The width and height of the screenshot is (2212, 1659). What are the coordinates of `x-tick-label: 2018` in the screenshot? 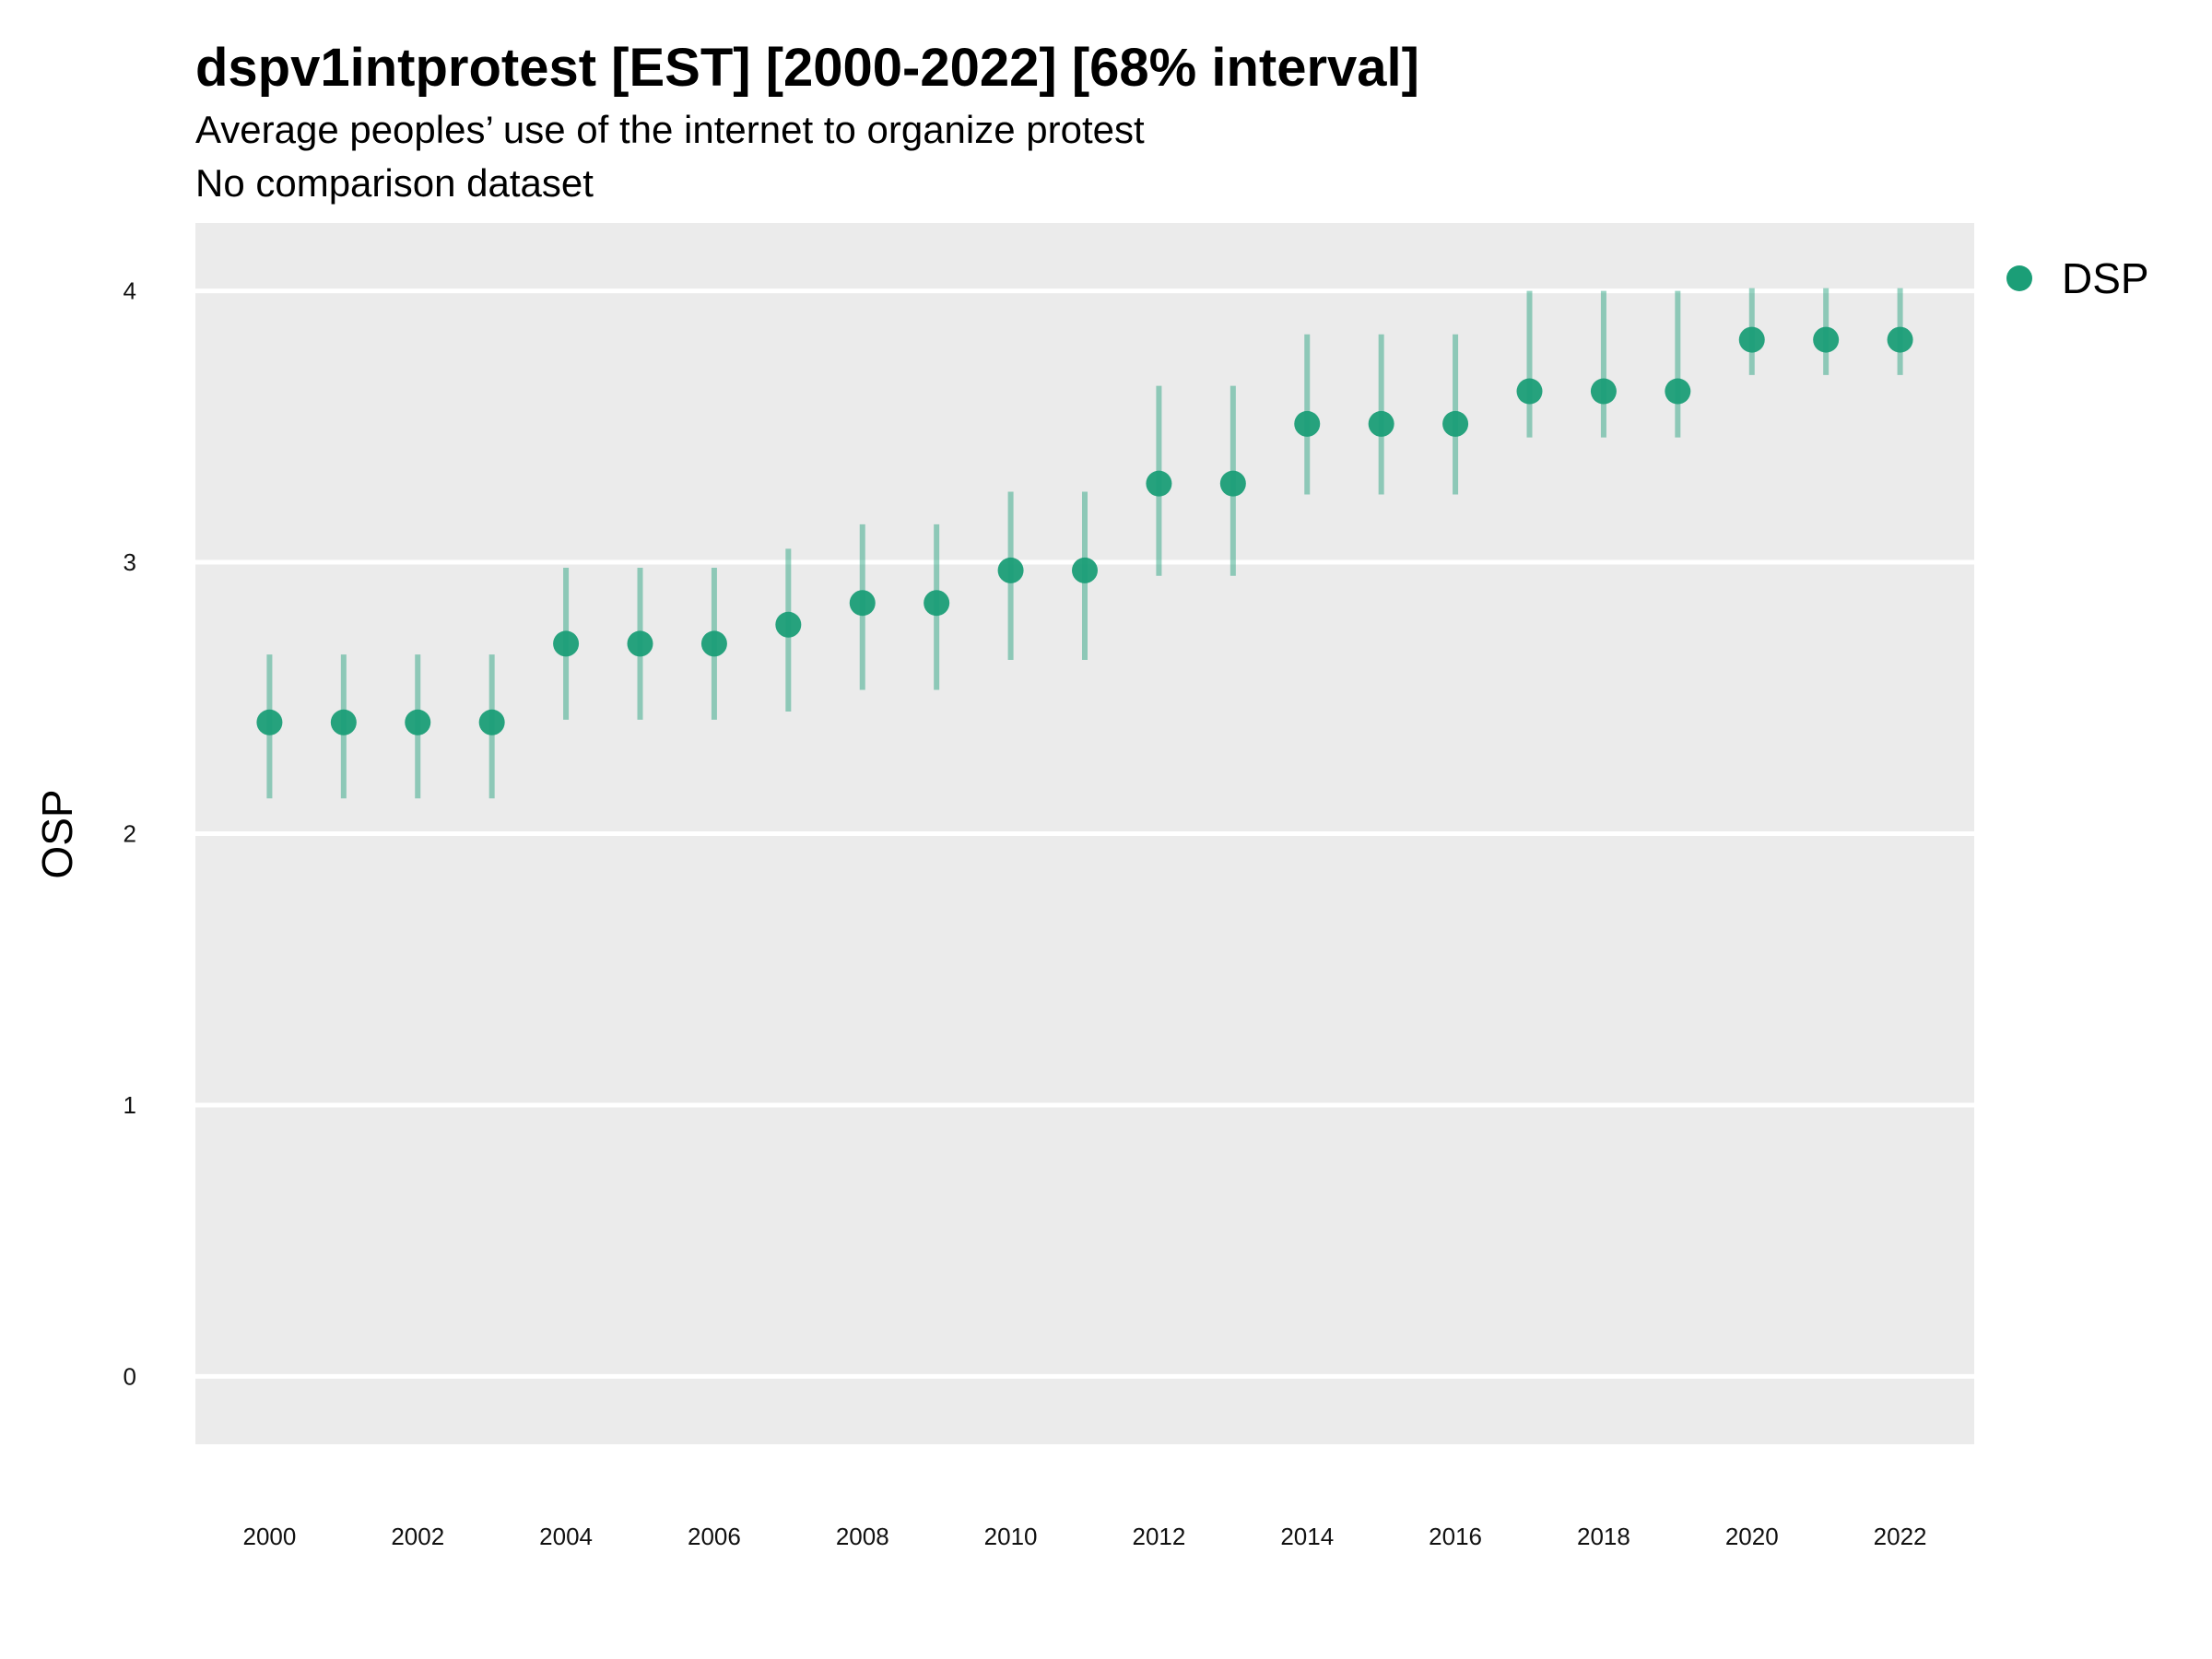 It's located at (1603, 1536).